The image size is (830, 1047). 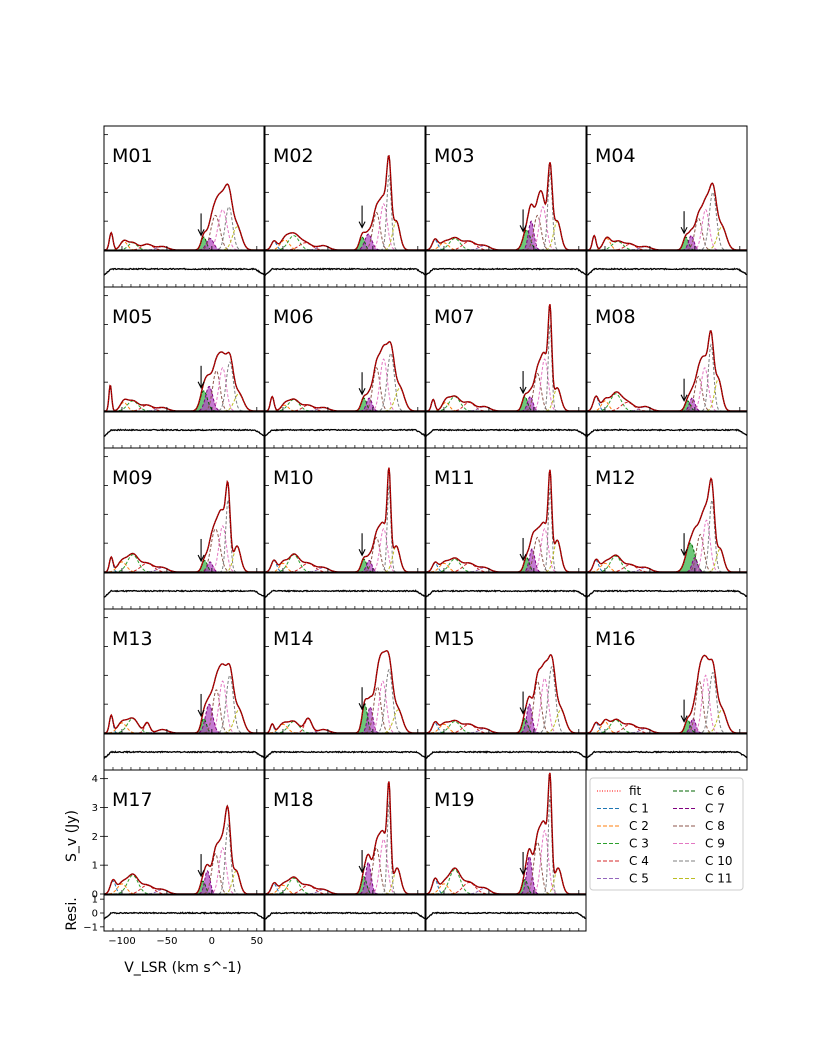 I want to click on panel-label: M10, so click(x=293, y=478).